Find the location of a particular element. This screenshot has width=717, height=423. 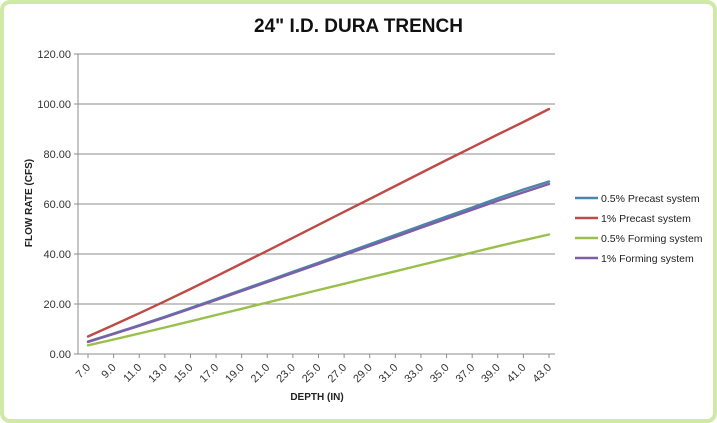

x-tick-label: 43.0 is located at coordinates (542, 374).